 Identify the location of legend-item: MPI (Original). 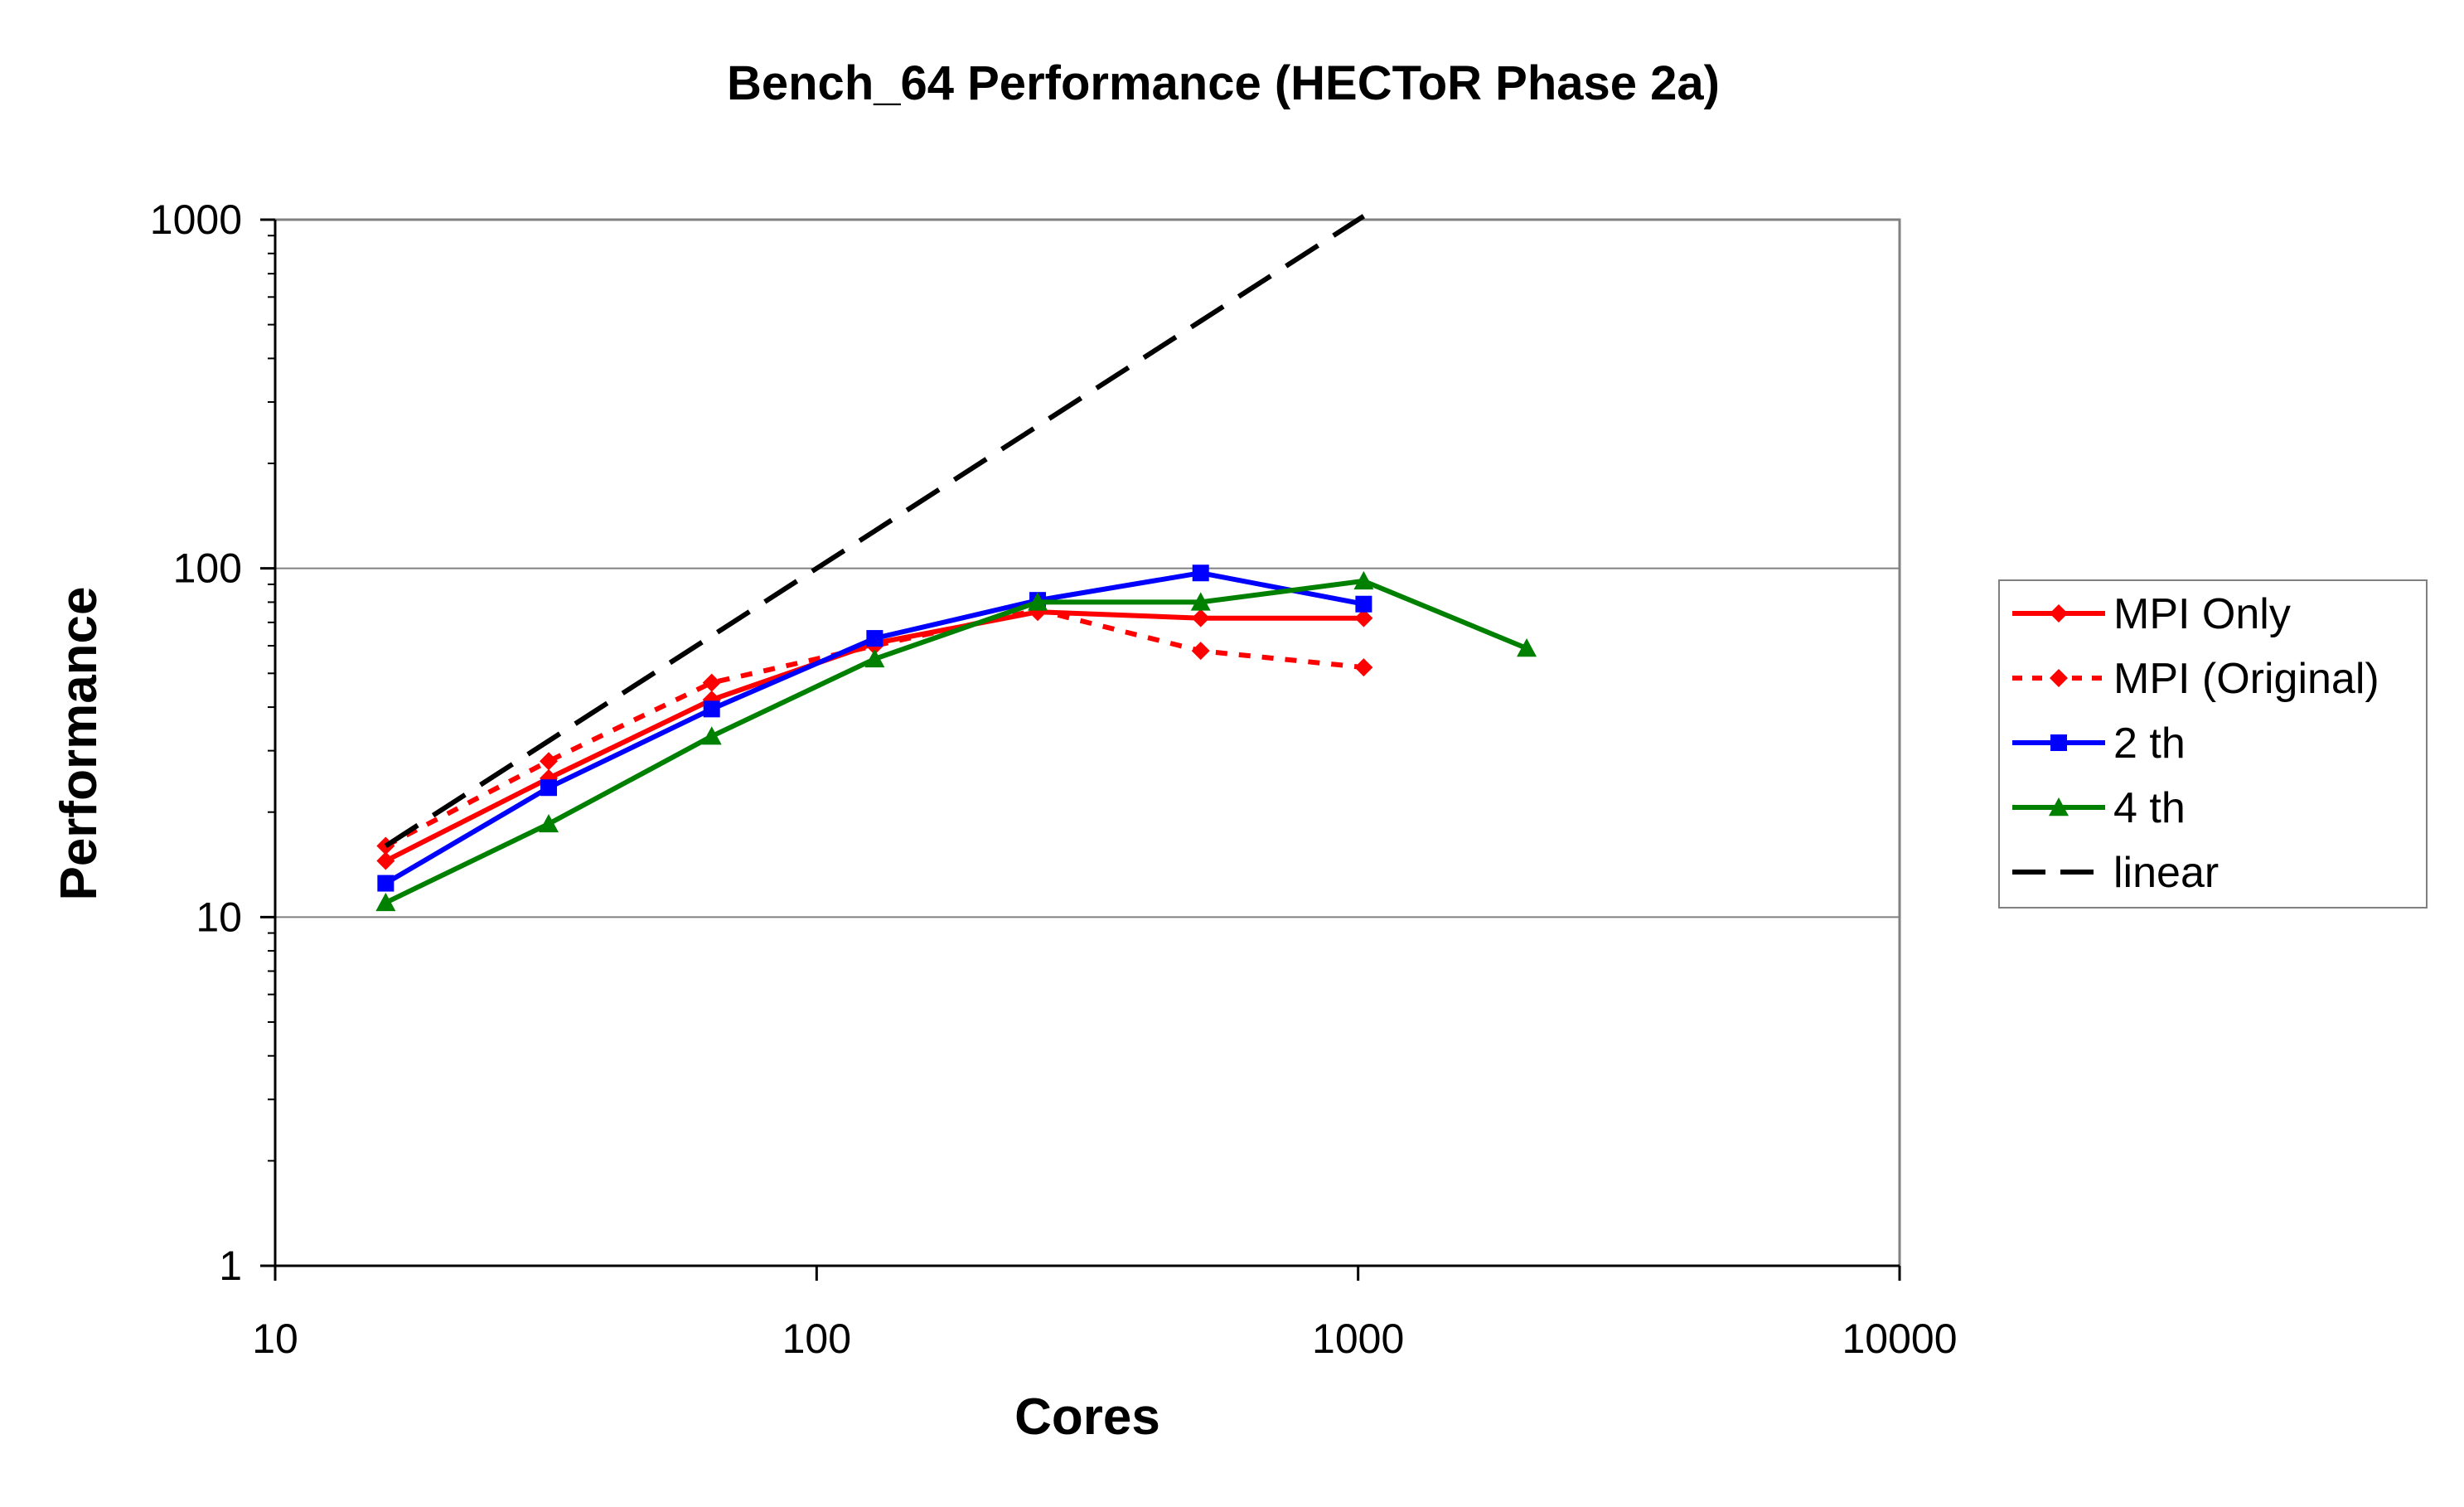
(2195, 679).